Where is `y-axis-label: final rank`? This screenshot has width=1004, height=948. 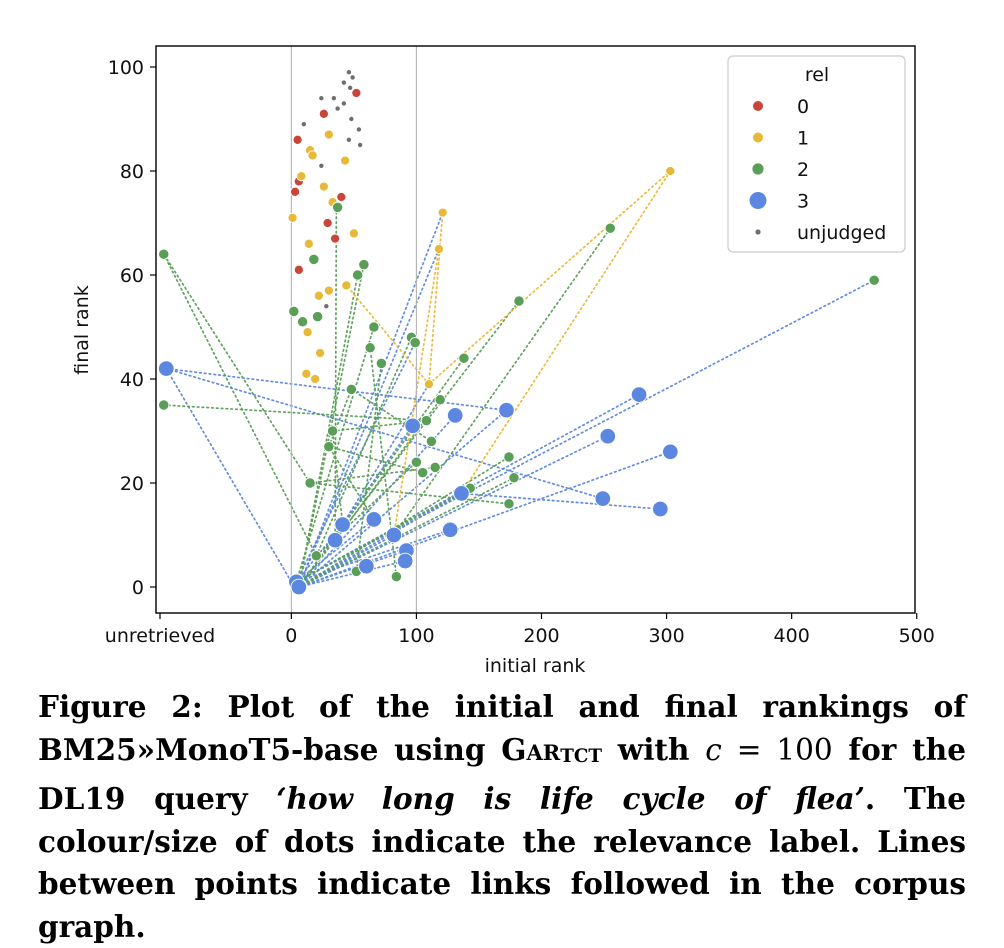 y-axis-label: final rank is located at coordinates (82, 329).